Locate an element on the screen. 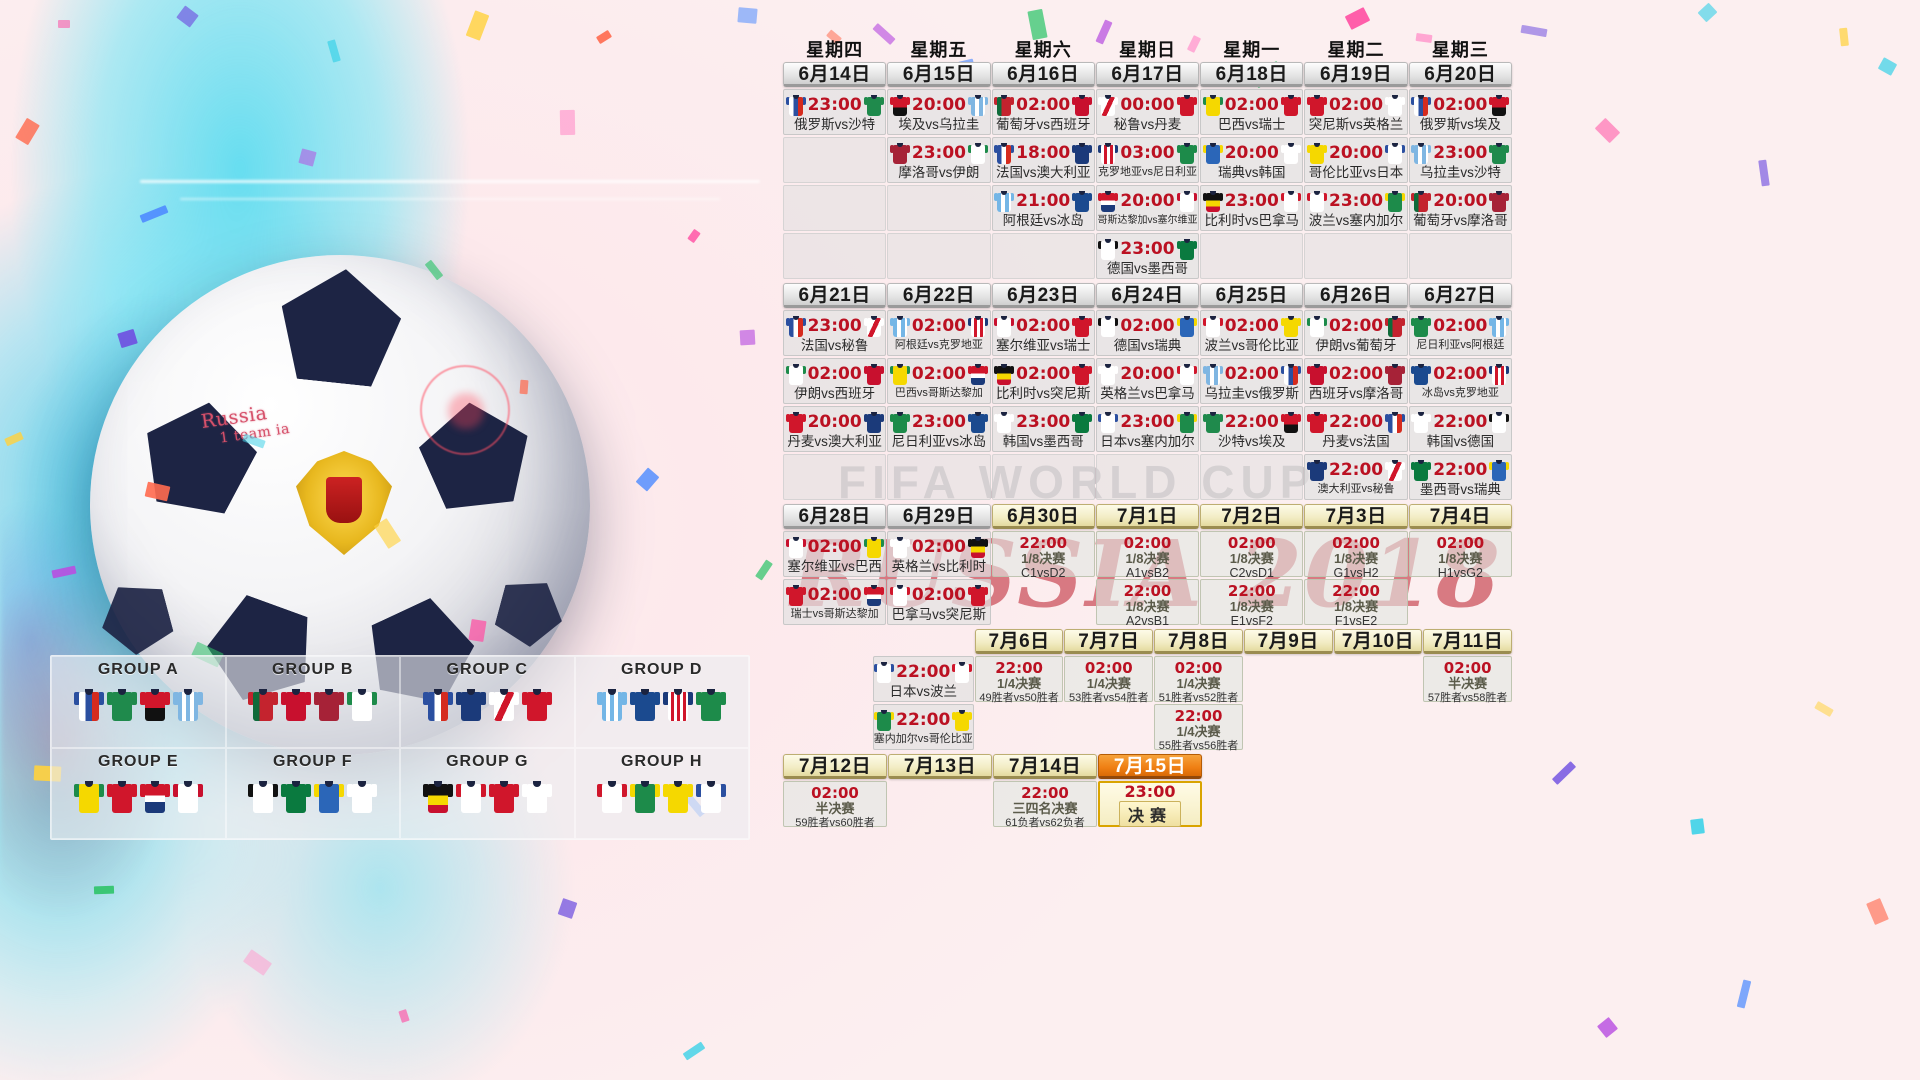 The height and width of the screenshot is (1080, 1920). date-header: 6月19日 is located at coordinates (1356, 74).